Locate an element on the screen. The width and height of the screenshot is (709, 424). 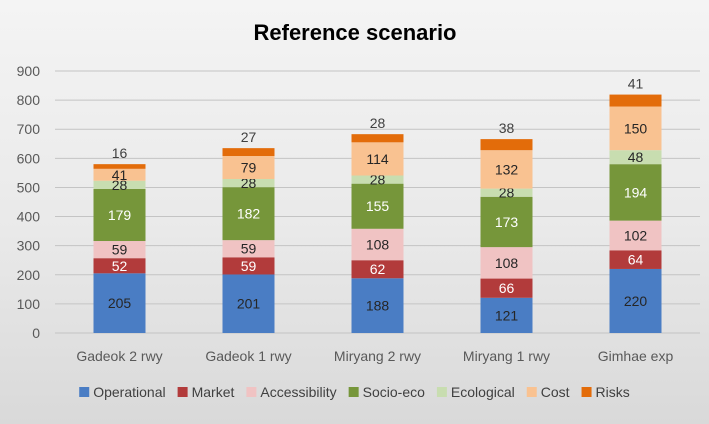
y-tick-label: 300 is located at coordinates (29, 246).